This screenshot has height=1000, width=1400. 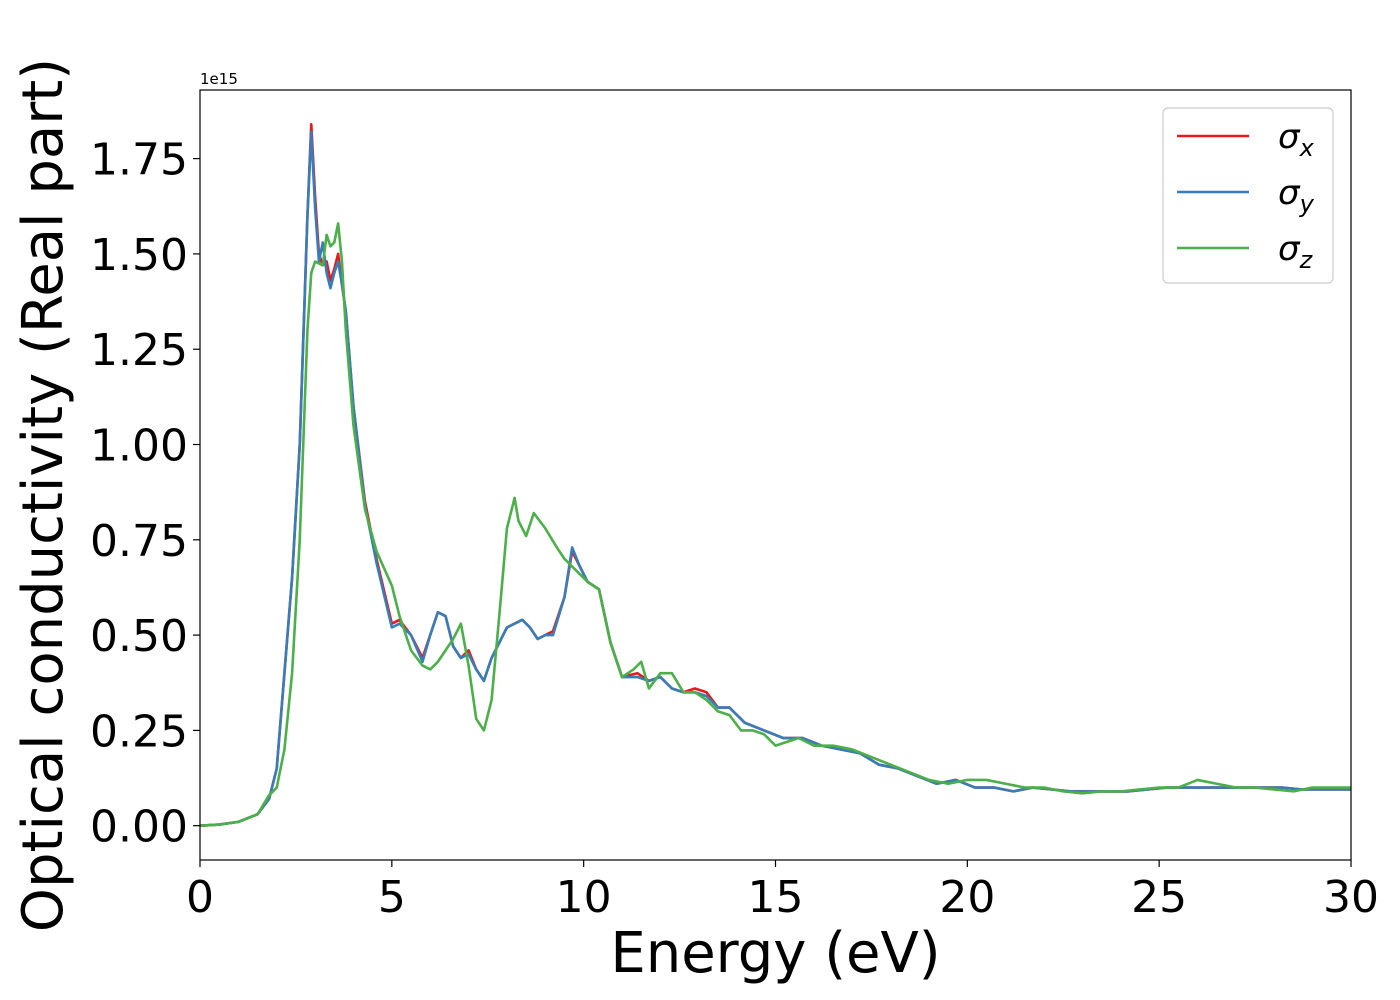 I want to click on legend: σx σy σz, so click(x=1248, y=195).